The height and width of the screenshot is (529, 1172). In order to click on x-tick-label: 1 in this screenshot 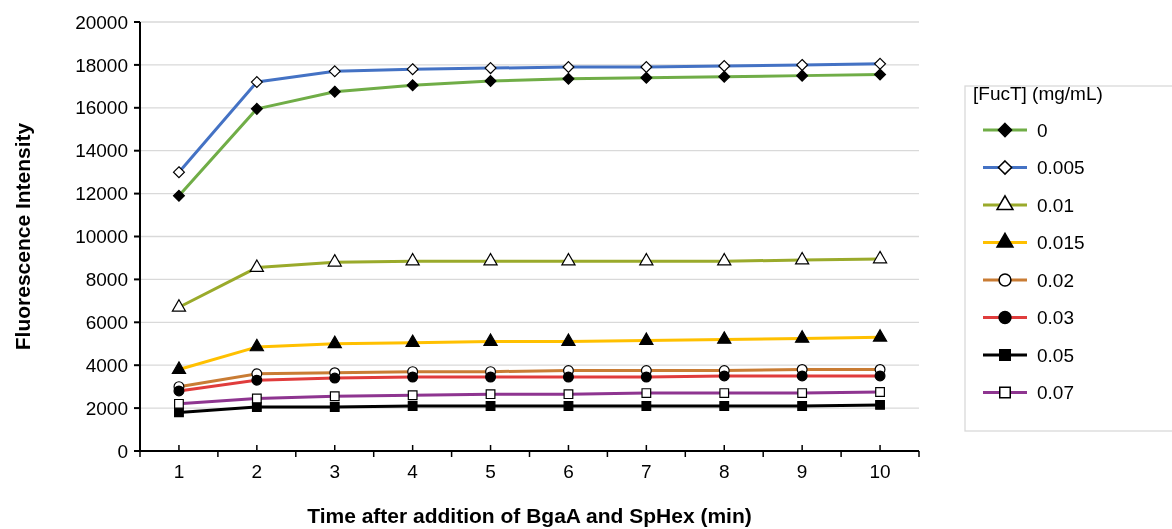, I will do `click(179, 471)`.